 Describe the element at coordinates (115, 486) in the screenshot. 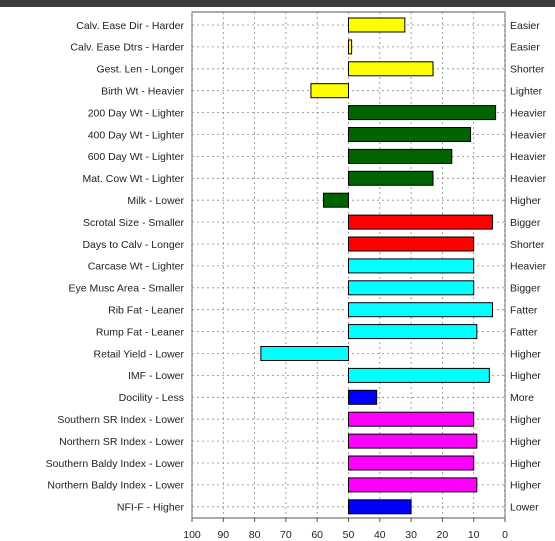

I see `row-label-left: Northern Baldy Index - Lower` at that location.